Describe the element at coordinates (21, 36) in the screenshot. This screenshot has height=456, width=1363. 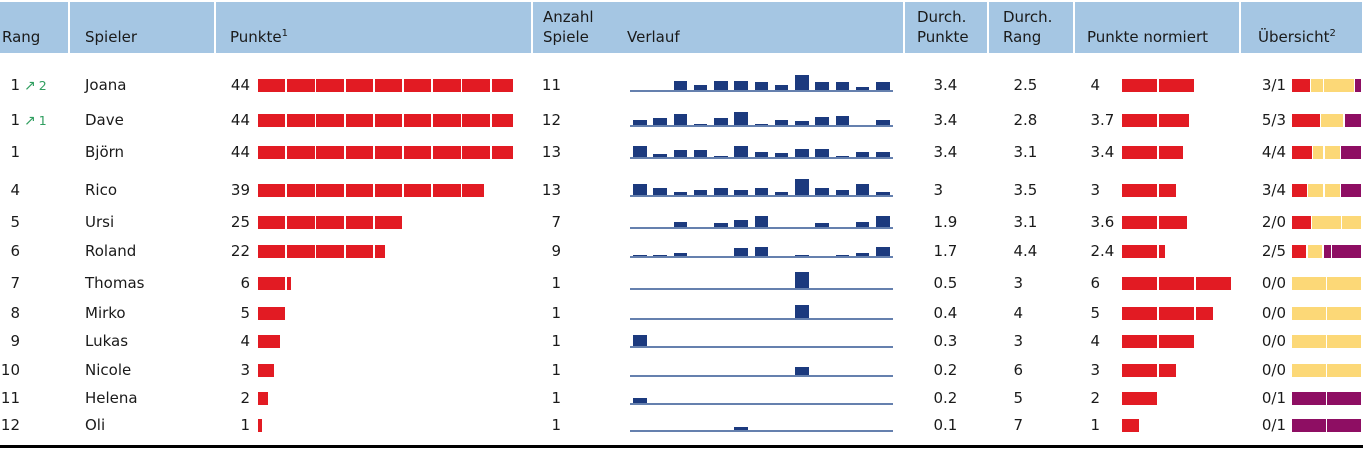
I see `col-rang-label: Rang` at that location.